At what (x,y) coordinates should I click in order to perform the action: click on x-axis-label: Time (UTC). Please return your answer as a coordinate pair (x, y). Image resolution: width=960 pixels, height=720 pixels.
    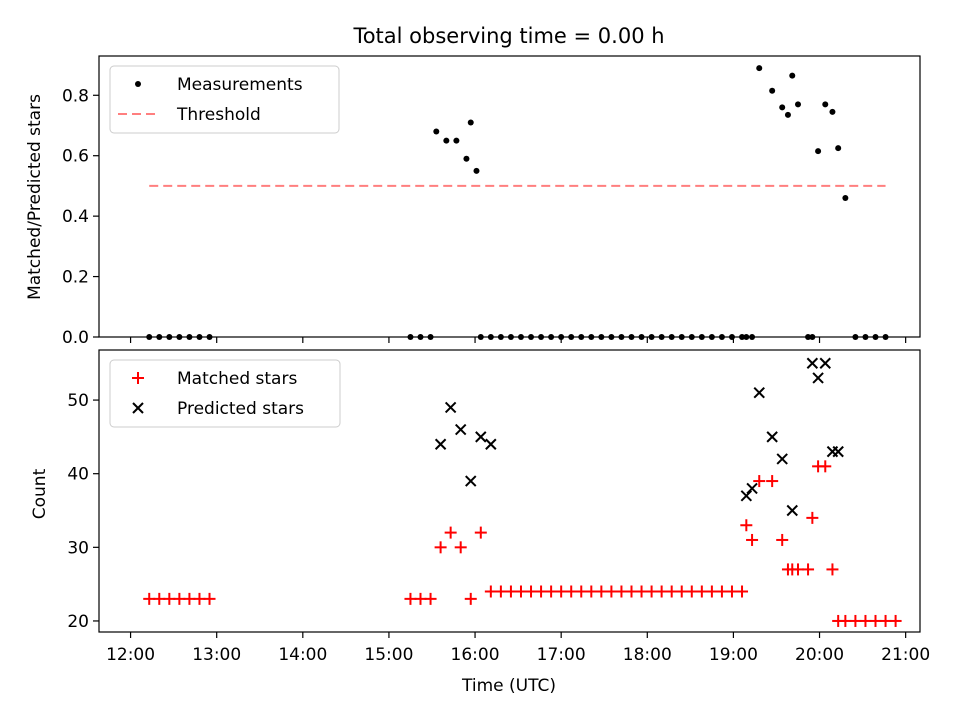
    Looking at the image, I should click on (508, 686).